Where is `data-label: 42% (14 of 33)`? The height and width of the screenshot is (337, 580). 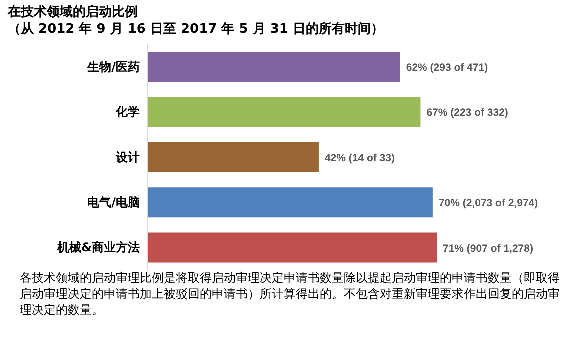 data-label: 42% (14 of 33) is located at coordinates (359, 158).